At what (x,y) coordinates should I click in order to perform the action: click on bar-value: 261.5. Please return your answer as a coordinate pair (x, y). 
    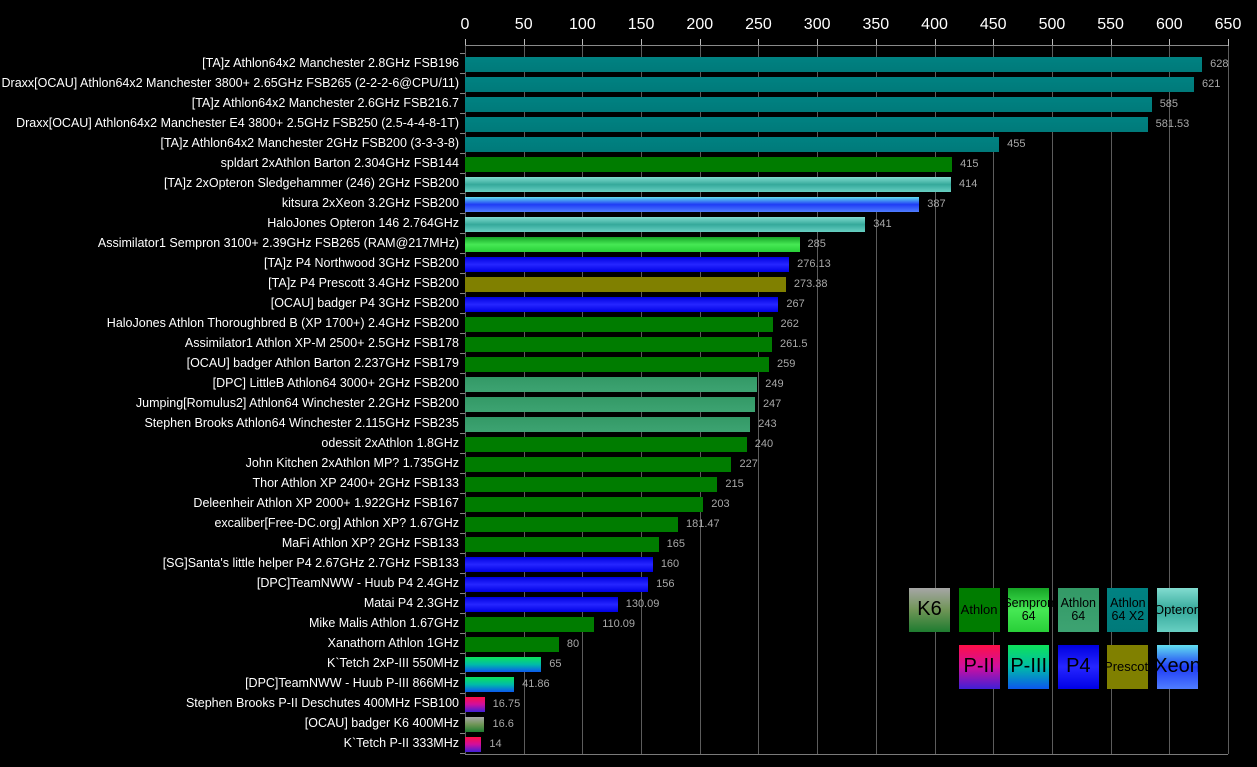
    Looking at the image, I should click on (793, 344).